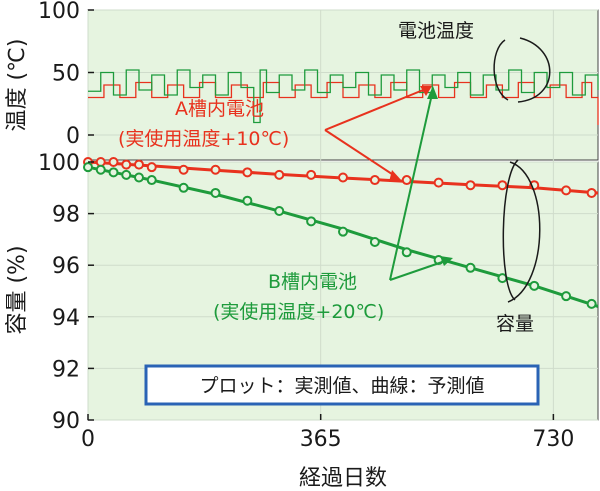 The width and height of the screenshot is (600, 491). What do you see at coordinates (321, 439) in the screenshot?
I see `x-tick-label: 365` at bounding box center [321, 439].